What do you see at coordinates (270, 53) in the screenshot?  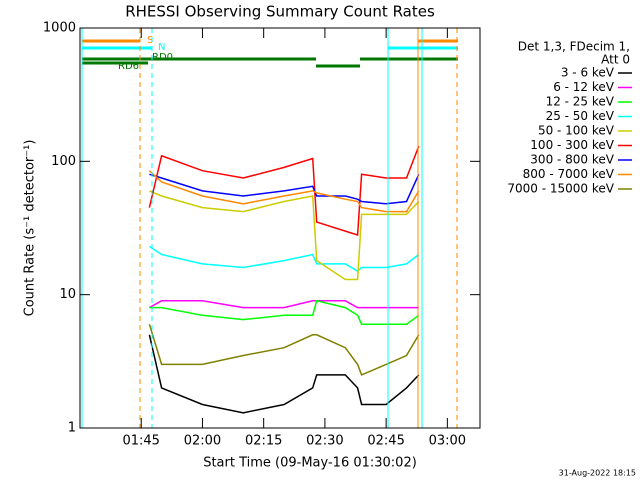 I see `status-bars: S N RD0 RD6` at bounding box center [270, 53].